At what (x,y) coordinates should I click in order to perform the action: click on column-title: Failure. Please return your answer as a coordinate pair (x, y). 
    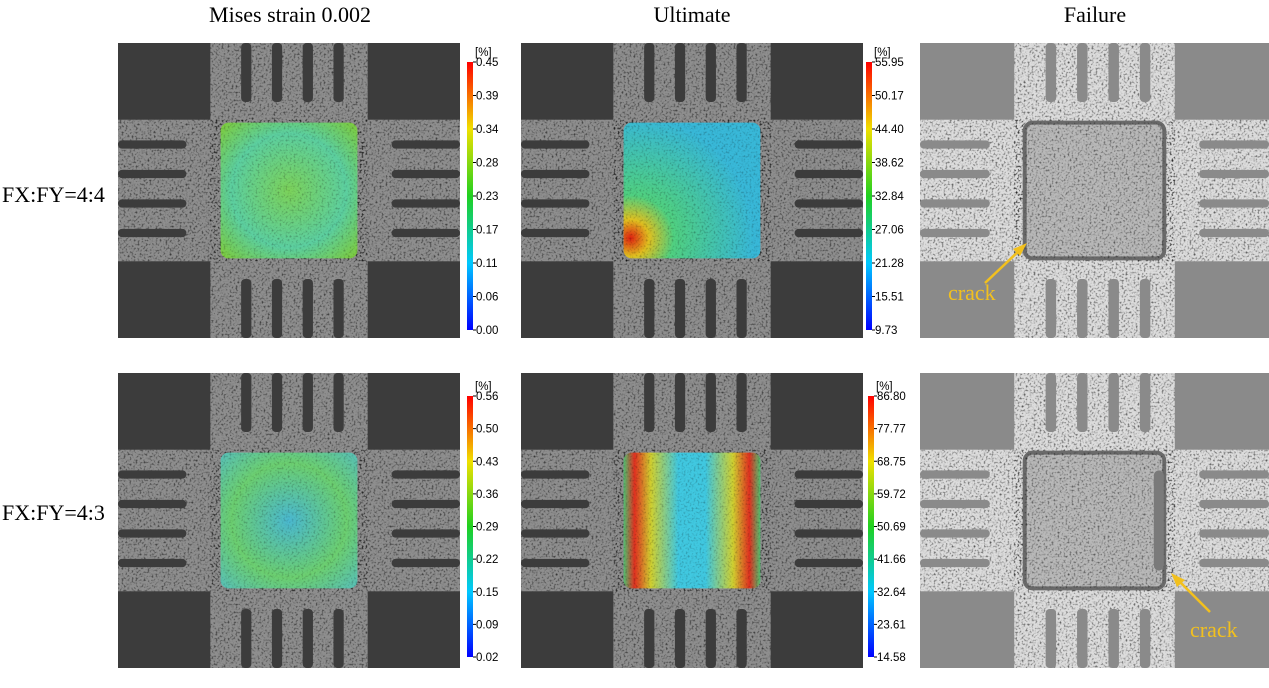
    Looking at the image, I should click on (1095, 14).